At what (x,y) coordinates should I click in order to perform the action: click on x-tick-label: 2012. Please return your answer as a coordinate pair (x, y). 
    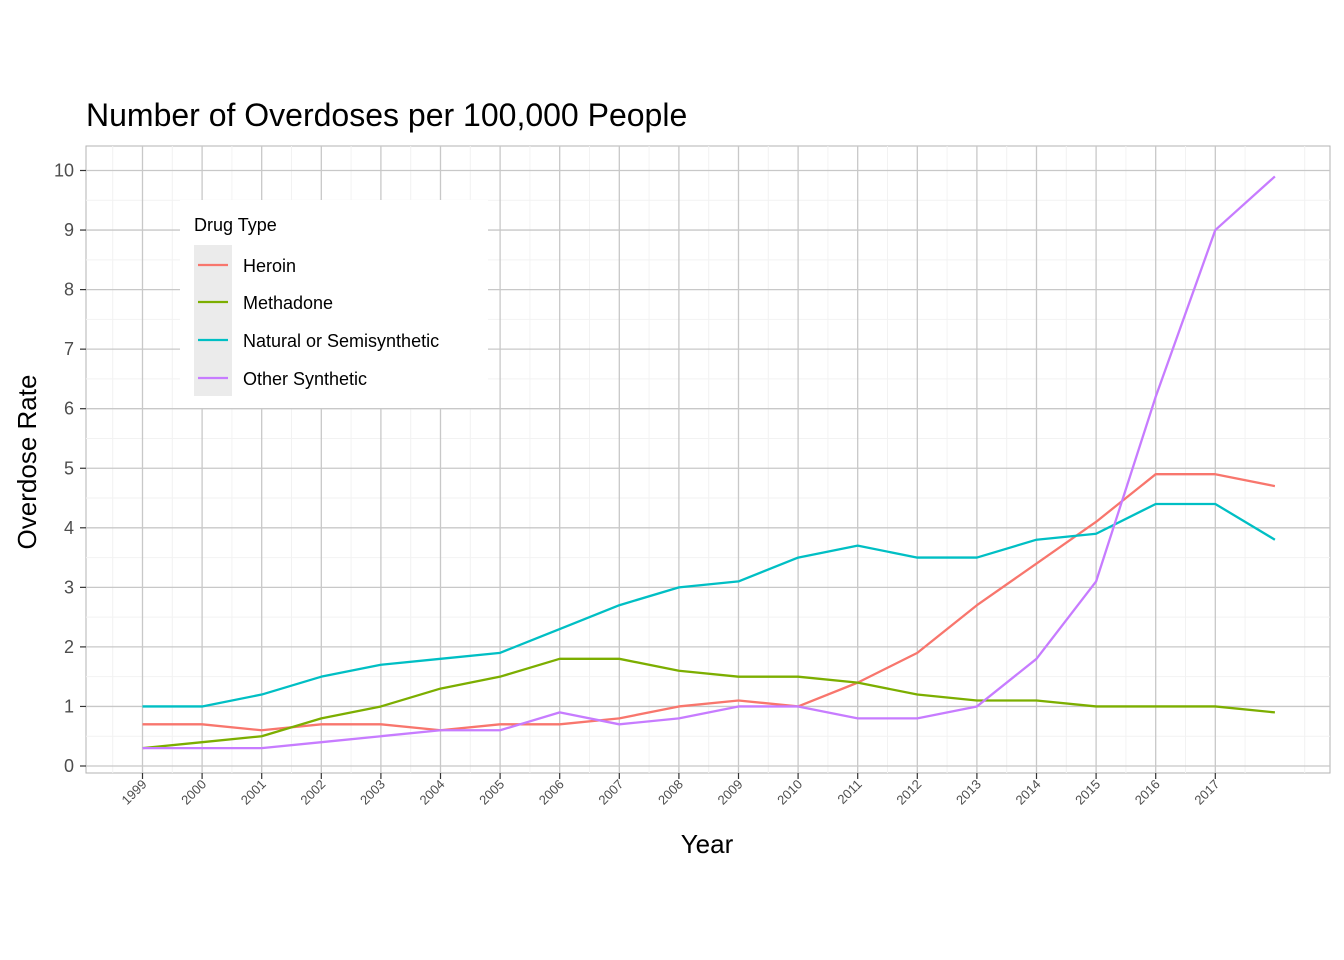
    Looking at the image, I should click on (908, 792).